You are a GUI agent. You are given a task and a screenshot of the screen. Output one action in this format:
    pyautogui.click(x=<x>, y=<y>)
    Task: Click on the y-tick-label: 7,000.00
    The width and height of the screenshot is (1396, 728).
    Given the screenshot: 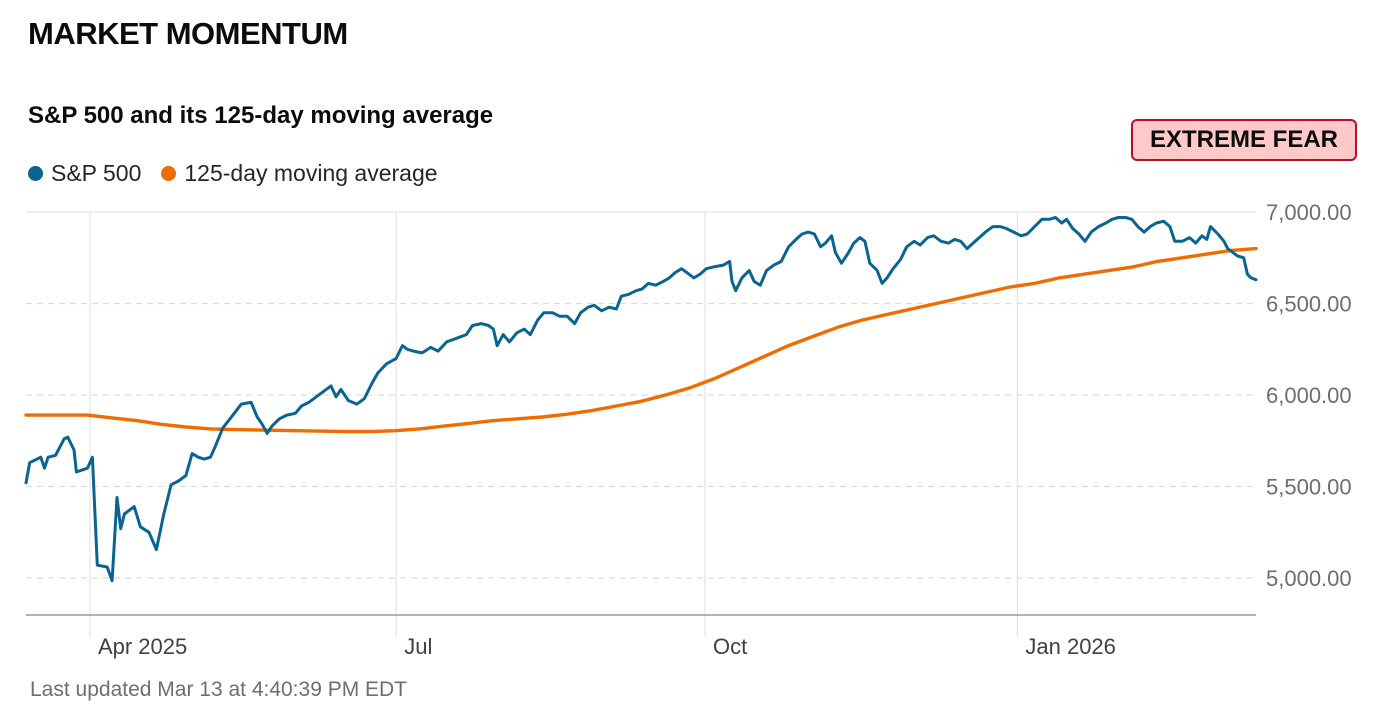 What is the action you would take?
    pyautogui.click(x=1309, y=212)
    